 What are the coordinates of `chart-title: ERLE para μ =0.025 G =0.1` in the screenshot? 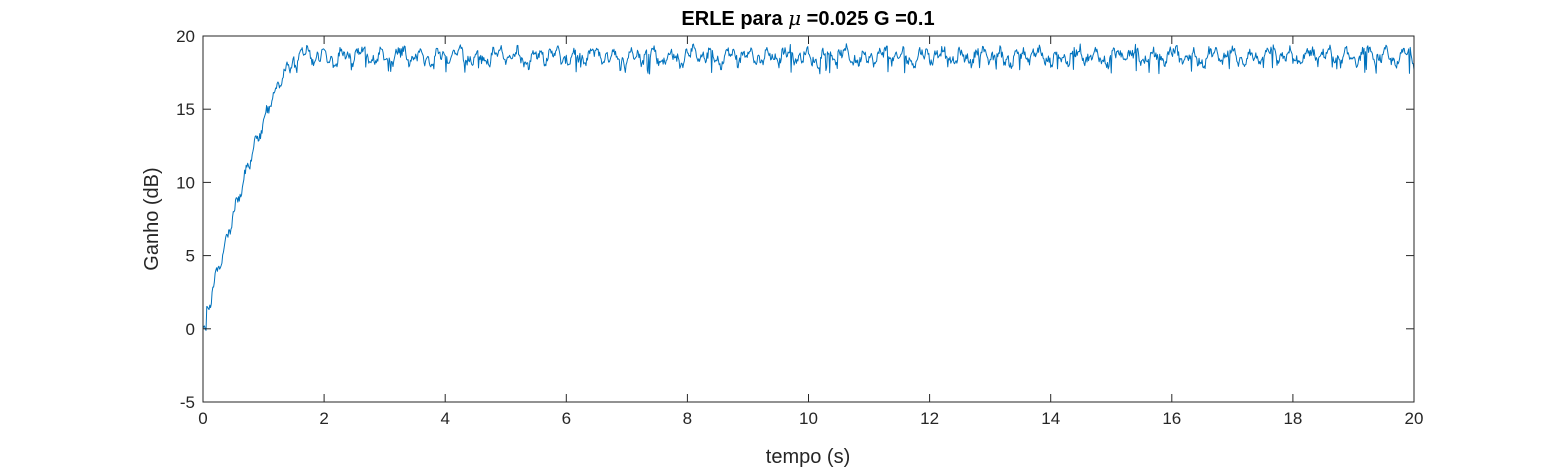 It's located at (807, 18).